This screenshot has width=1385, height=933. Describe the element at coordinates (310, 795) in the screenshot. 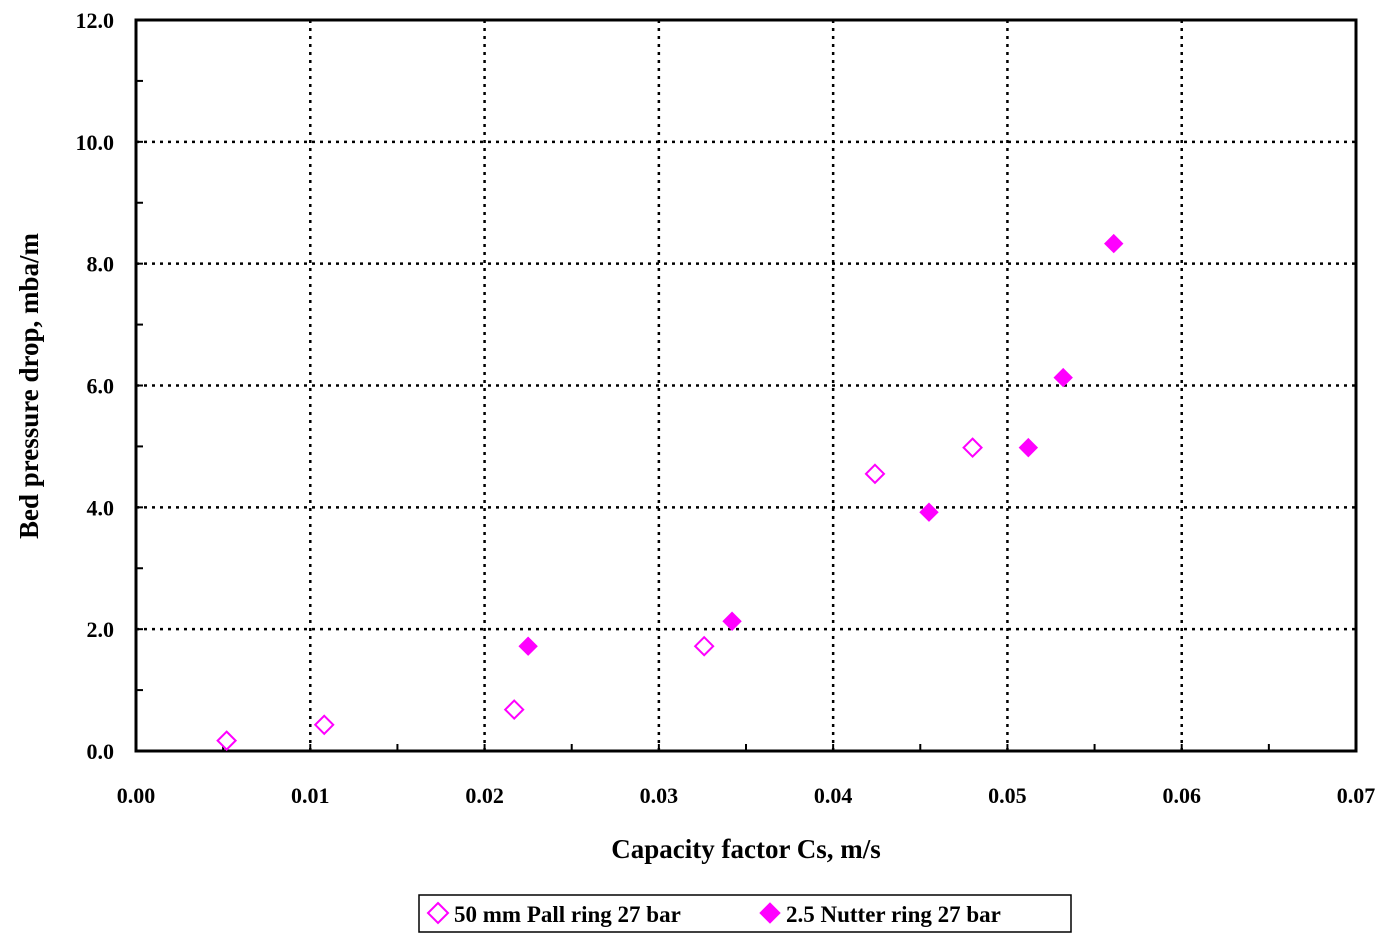

I see `x-tick-label: 0.01` at that location.